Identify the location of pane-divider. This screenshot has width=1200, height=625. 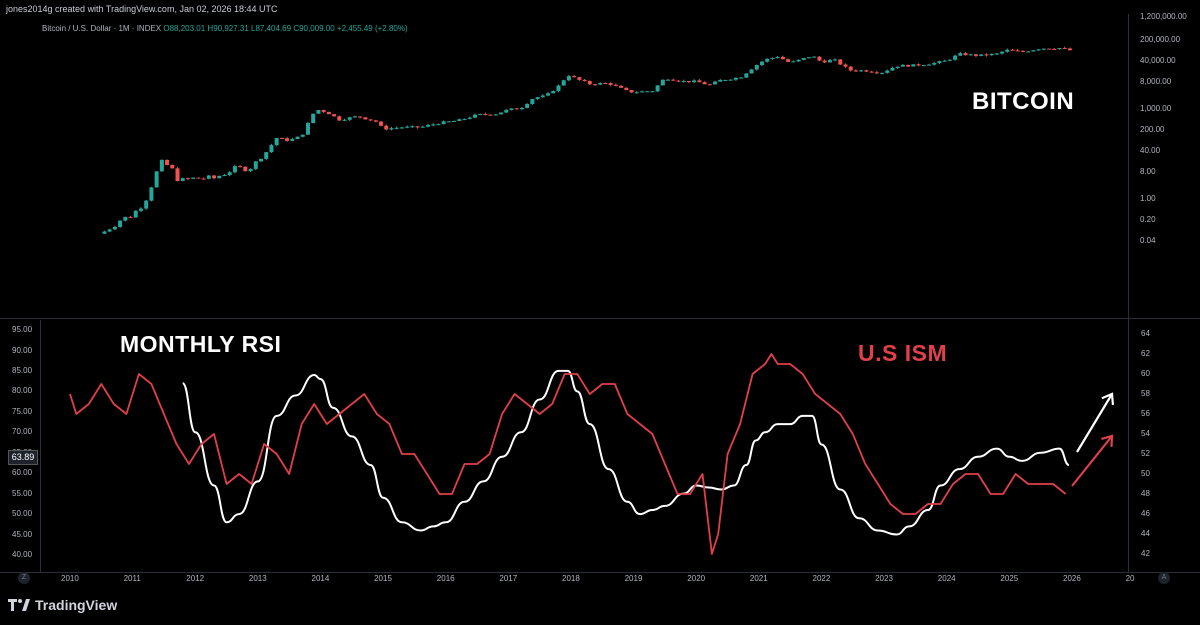
(600, 318).